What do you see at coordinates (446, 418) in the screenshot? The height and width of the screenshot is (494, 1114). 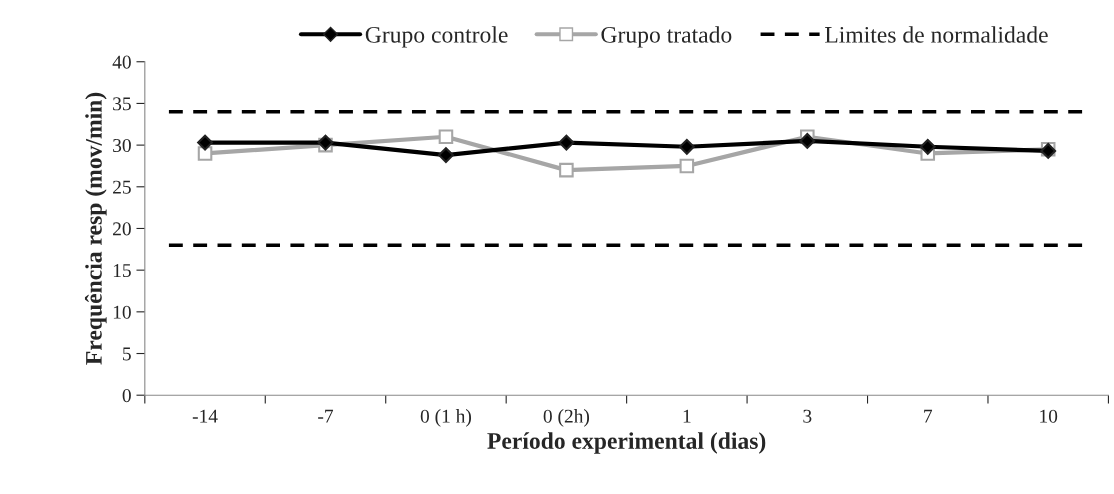 I see `x-tick-label: 0 (1 h)` at bounding box center [446, 418].